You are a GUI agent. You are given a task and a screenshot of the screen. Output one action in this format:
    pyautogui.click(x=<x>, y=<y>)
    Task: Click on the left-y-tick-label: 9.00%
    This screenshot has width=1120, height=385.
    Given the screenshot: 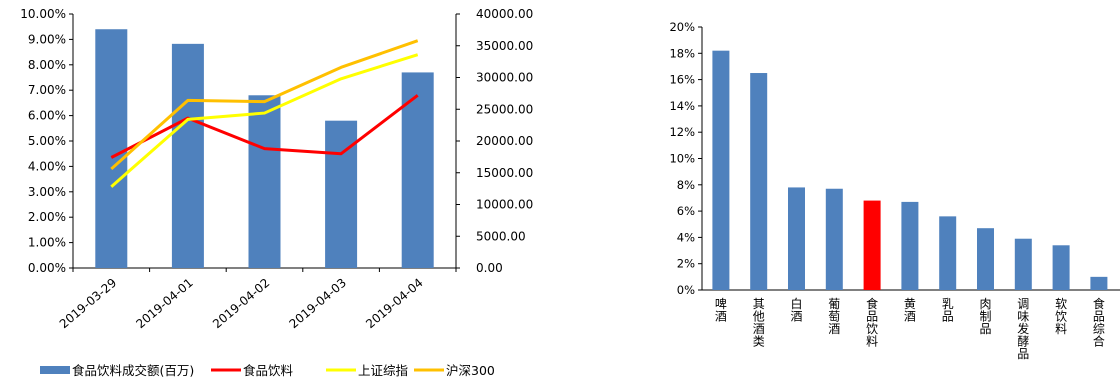 What is the action you would take?
    pyautogui.click(x=47, y=39)
    